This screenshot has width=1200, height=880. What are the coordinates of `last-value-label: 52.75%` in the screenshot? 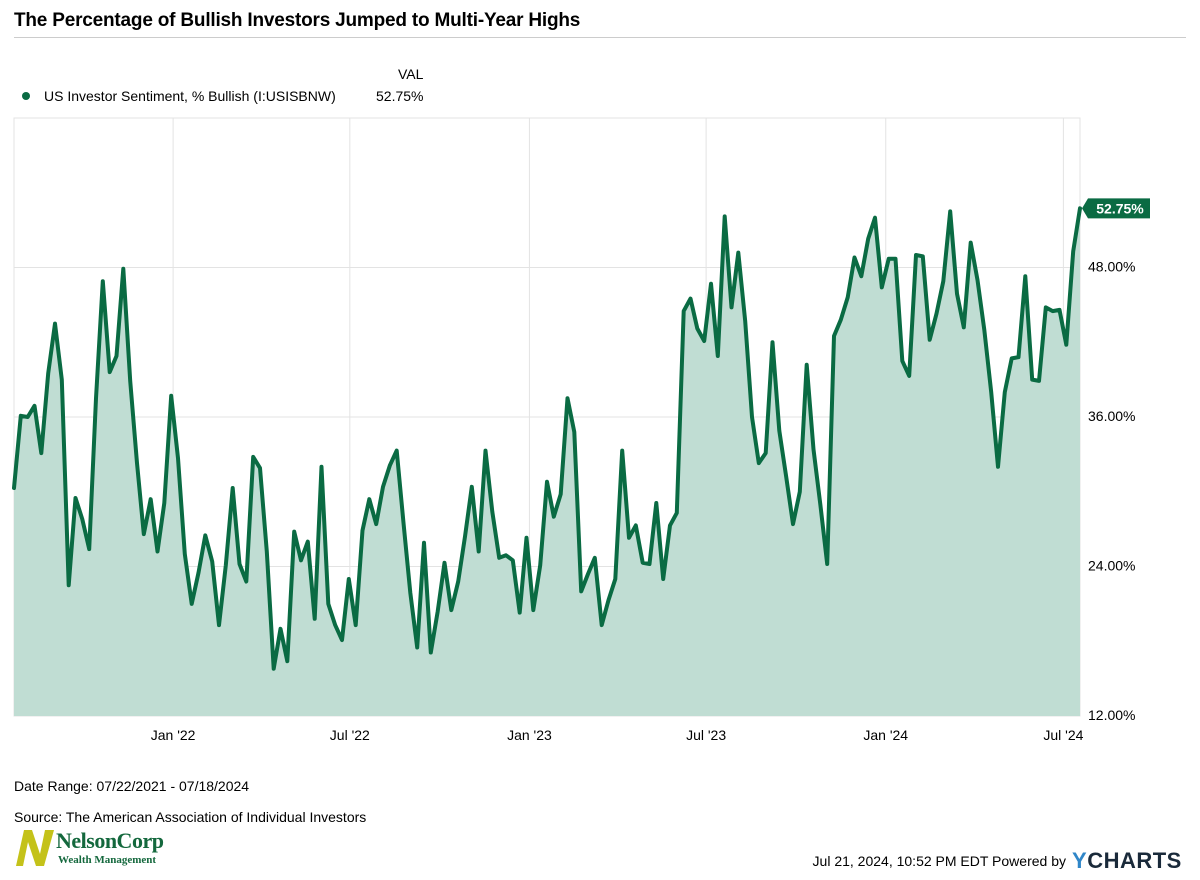 It's located at (1120, 208).